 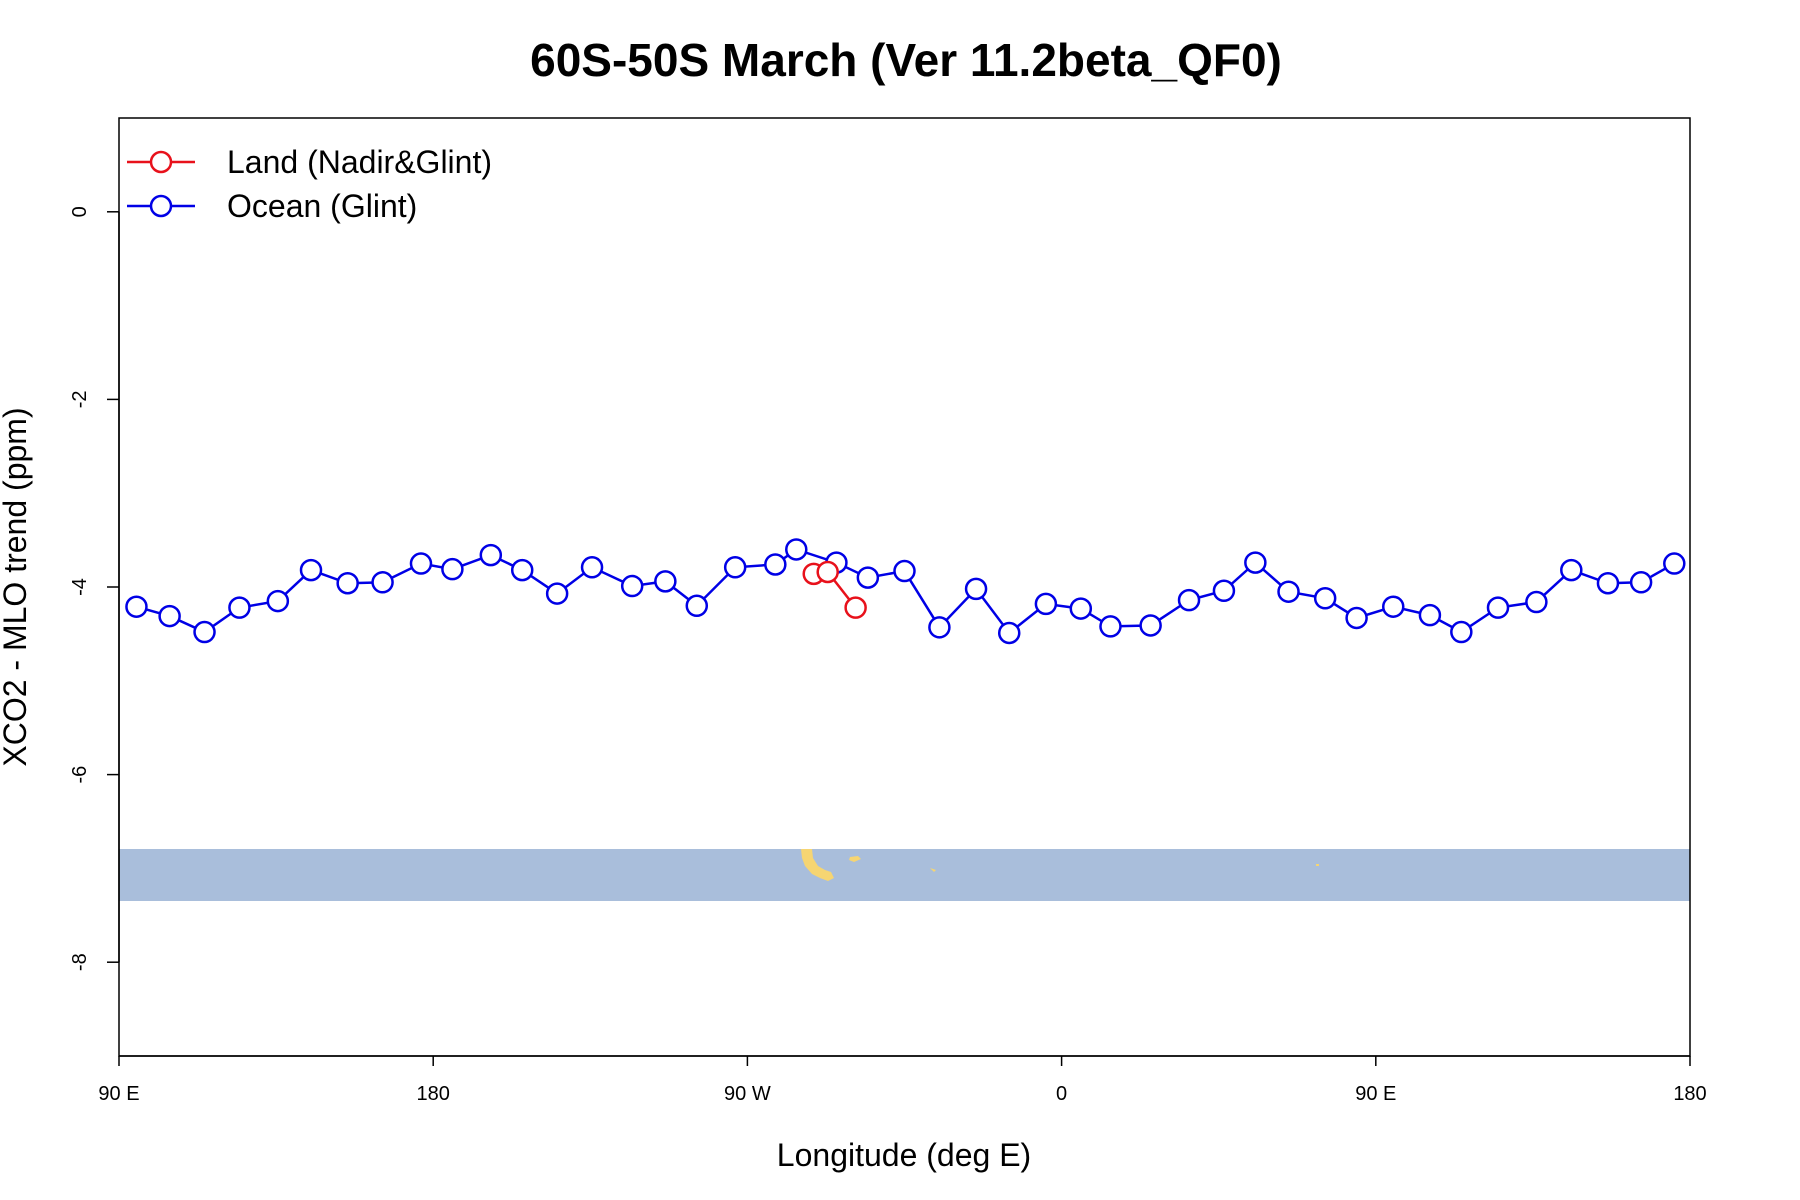 I want to click on chart-title: 60S-50S March (Ver 11.2beta_QF0), so click(x=906, y=60).